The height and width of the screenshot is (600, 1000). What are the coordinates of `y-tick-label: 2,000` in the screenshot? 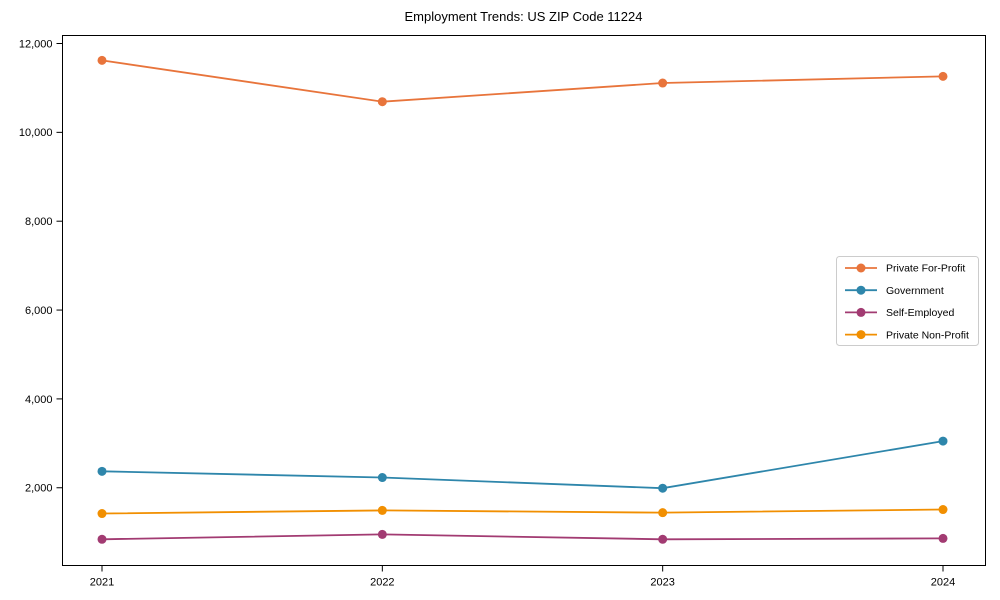 It's located at (39, 489).